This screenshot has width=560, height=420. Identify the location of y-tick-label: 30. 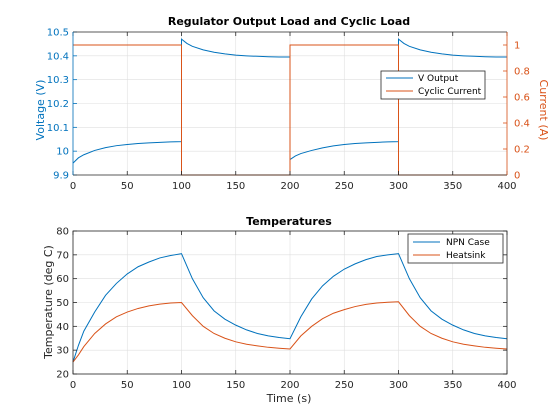
(62, 351).